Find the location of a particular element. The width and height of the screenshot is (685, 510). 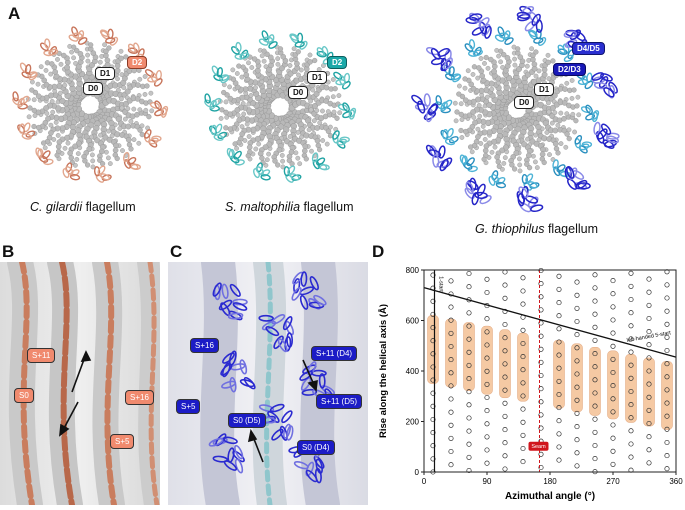

x-tick-label: 90 is located at coordinates (487, 481).